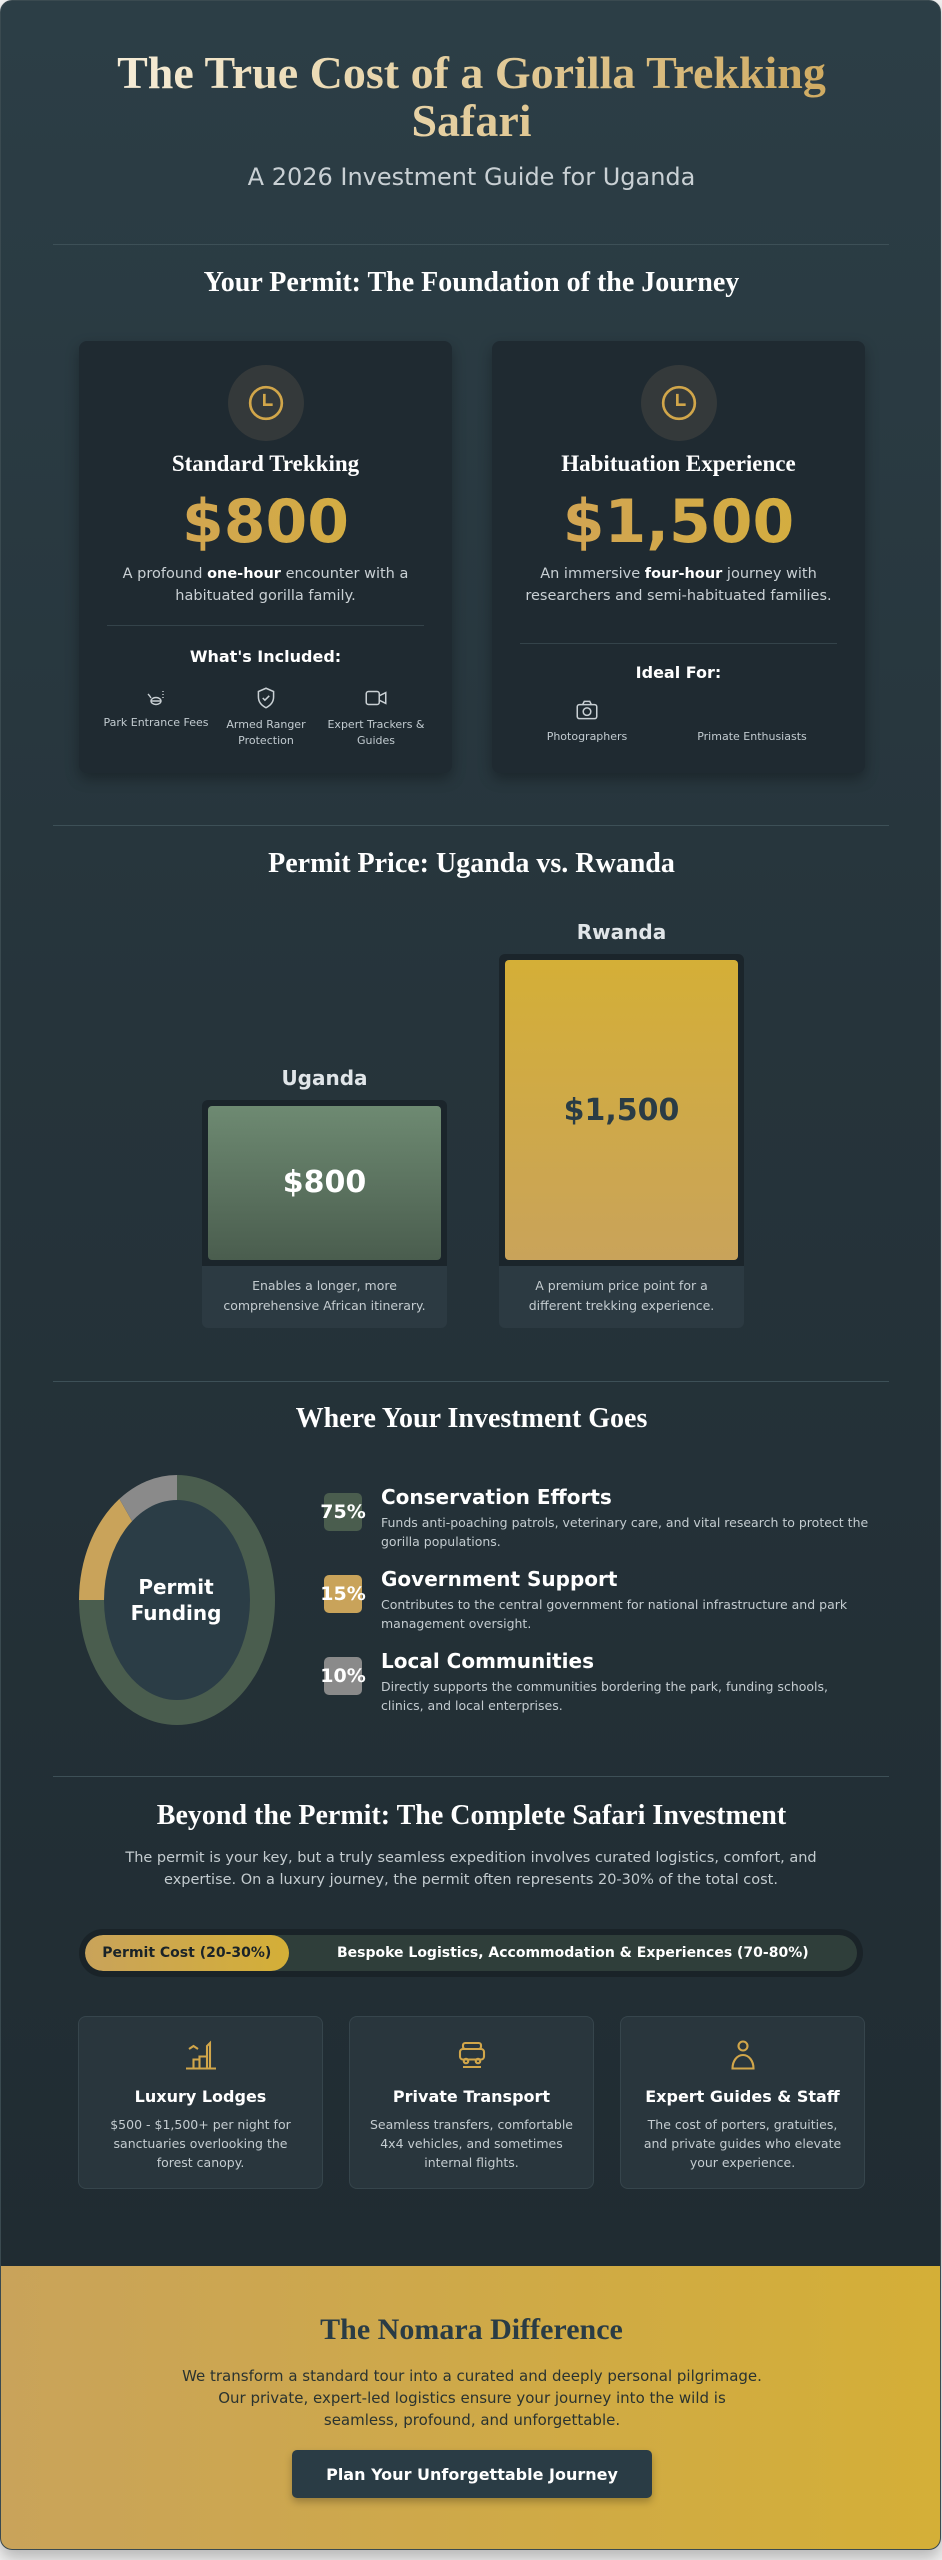  I want to click on card-price: $800, so click(265, 522).